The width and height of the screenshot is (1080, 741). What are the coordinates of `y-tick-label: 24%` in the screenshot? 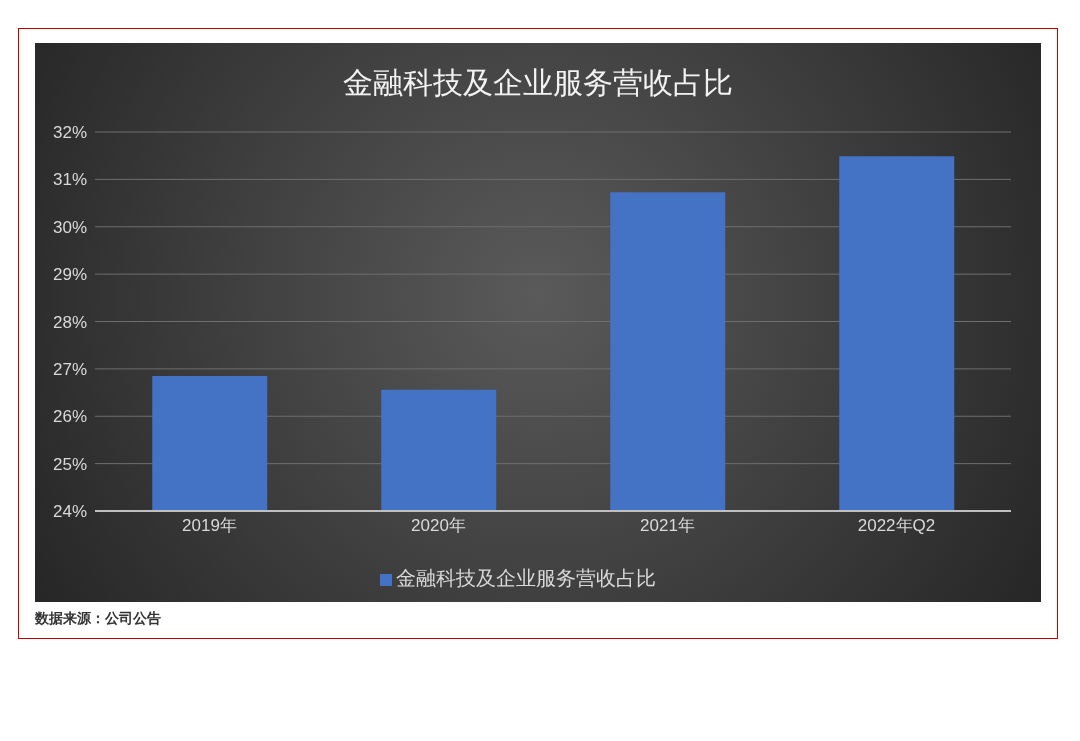 It's located at (69, 512).